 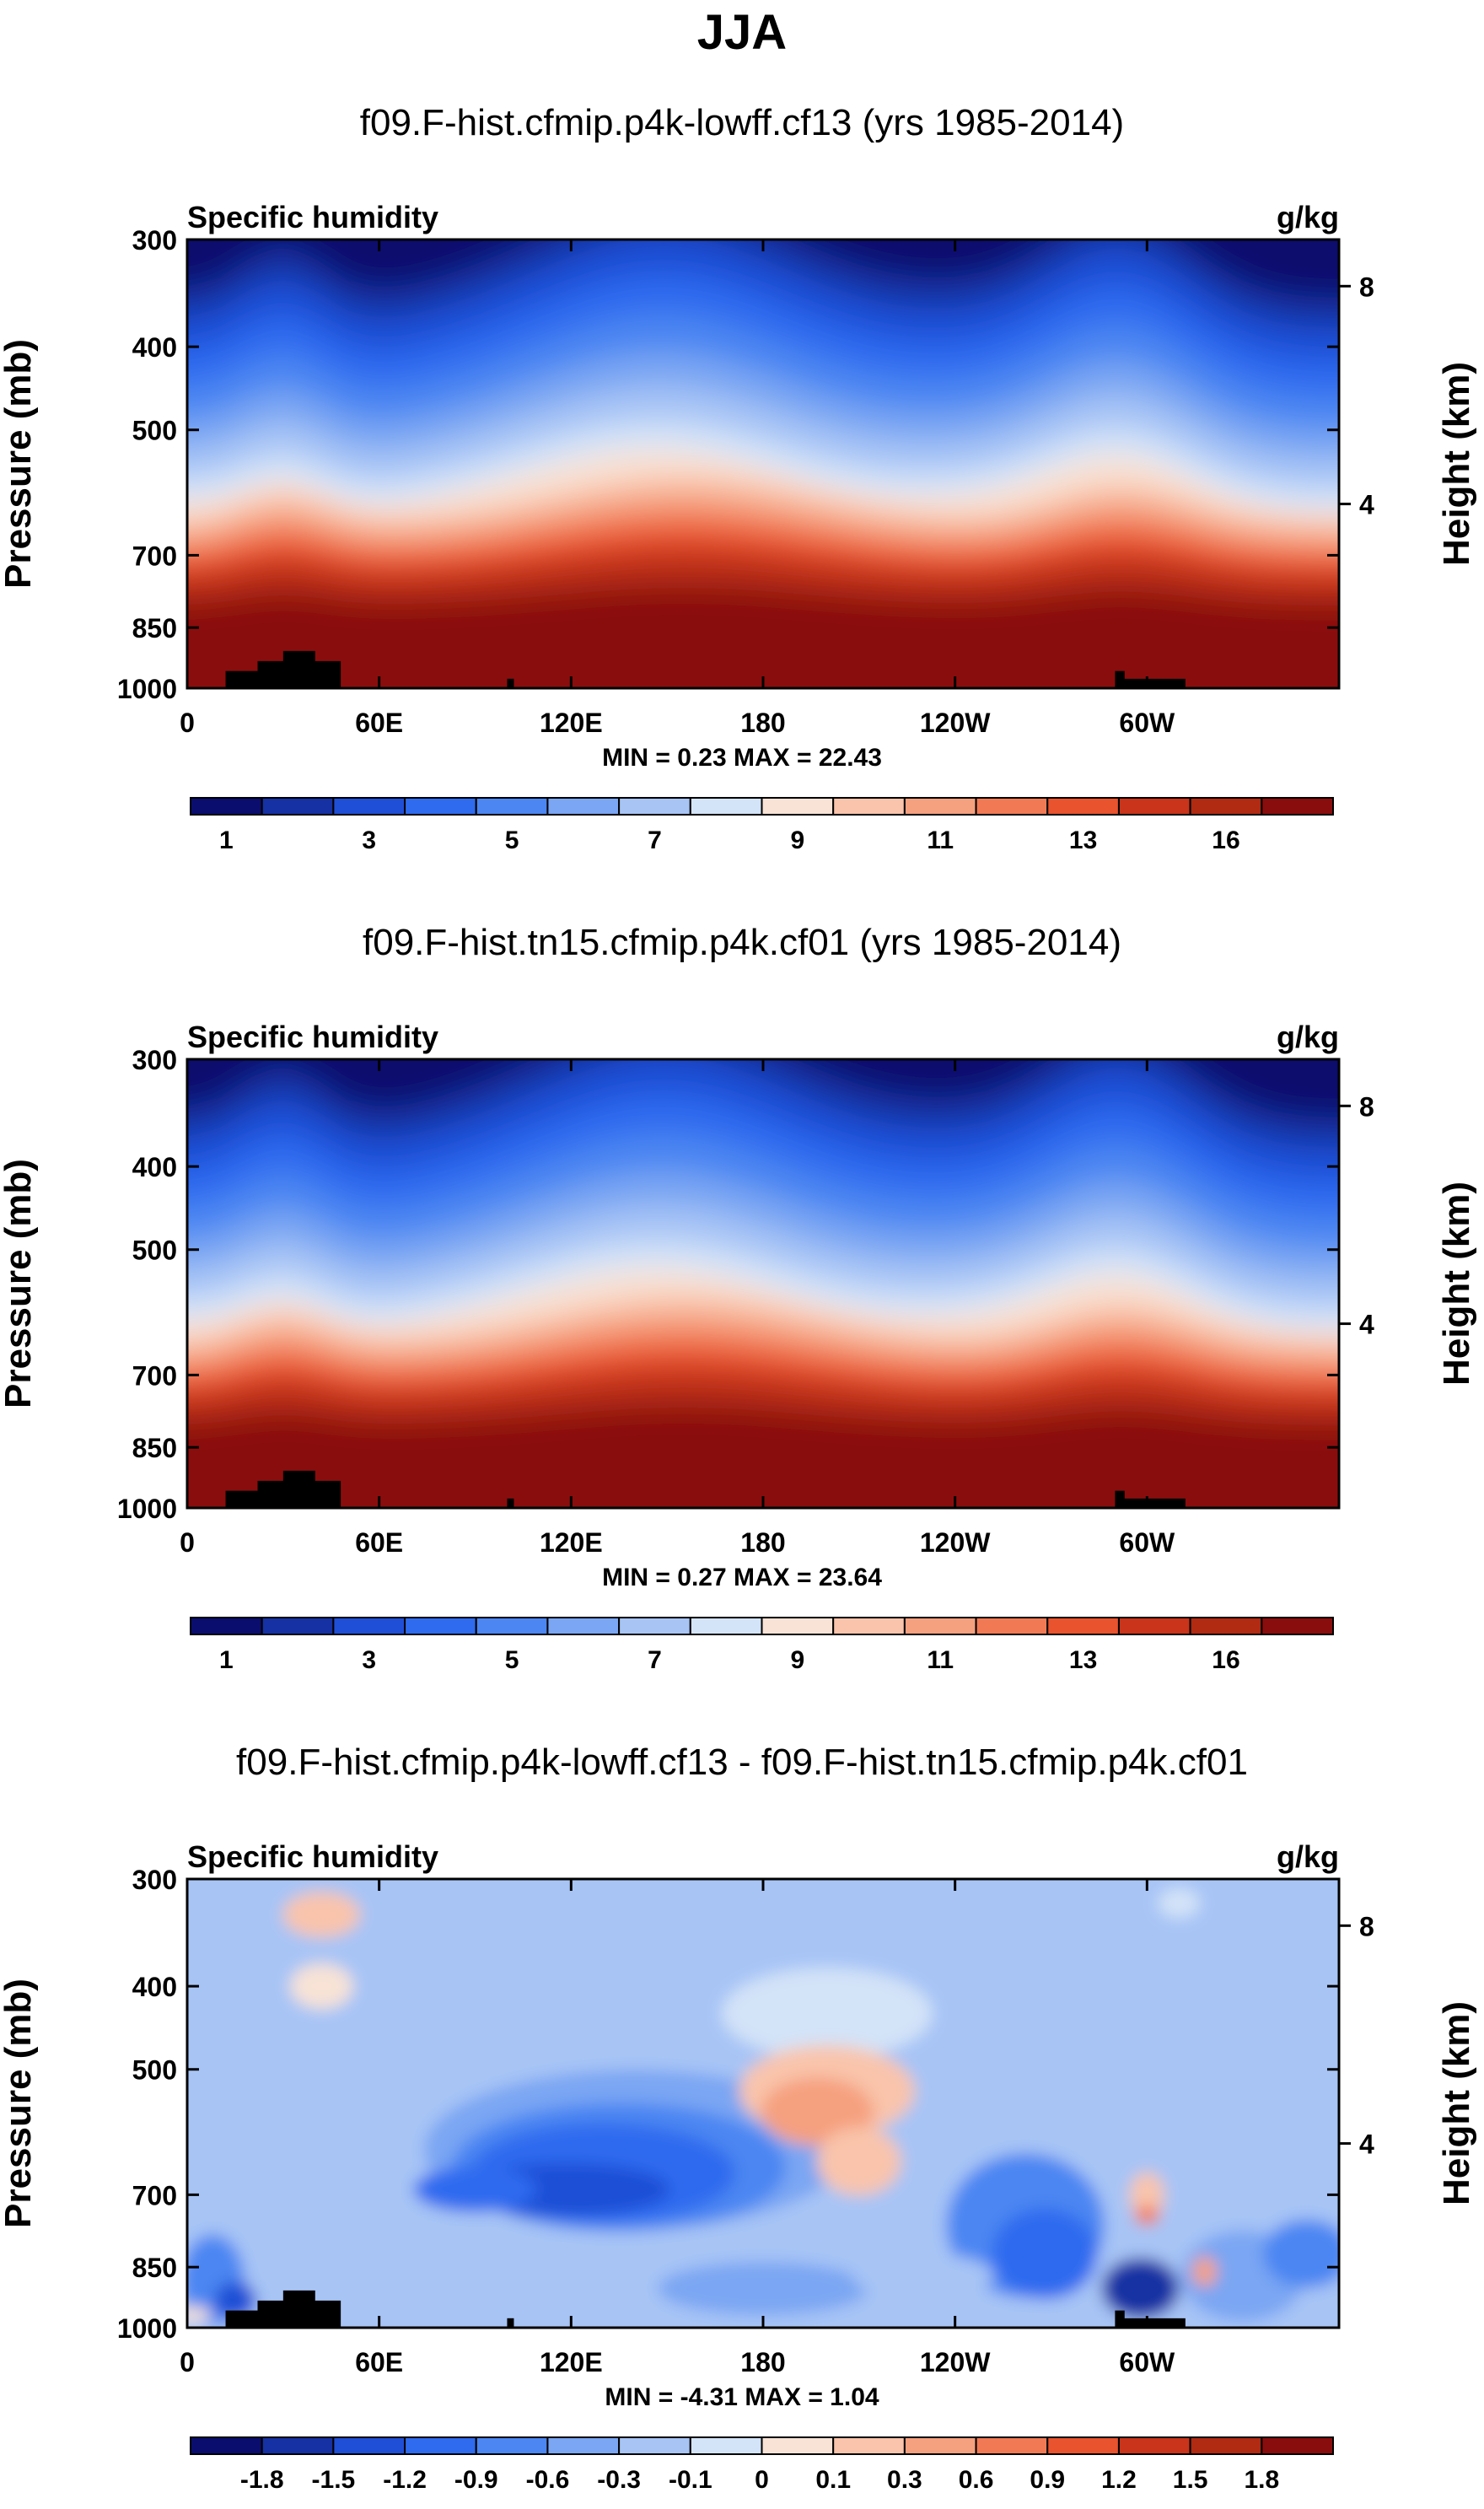 What do you see at coordinates (379, 1542) in the screenshot?
I see `x-tick-label: 60E` at bounding box center [379, 1542].